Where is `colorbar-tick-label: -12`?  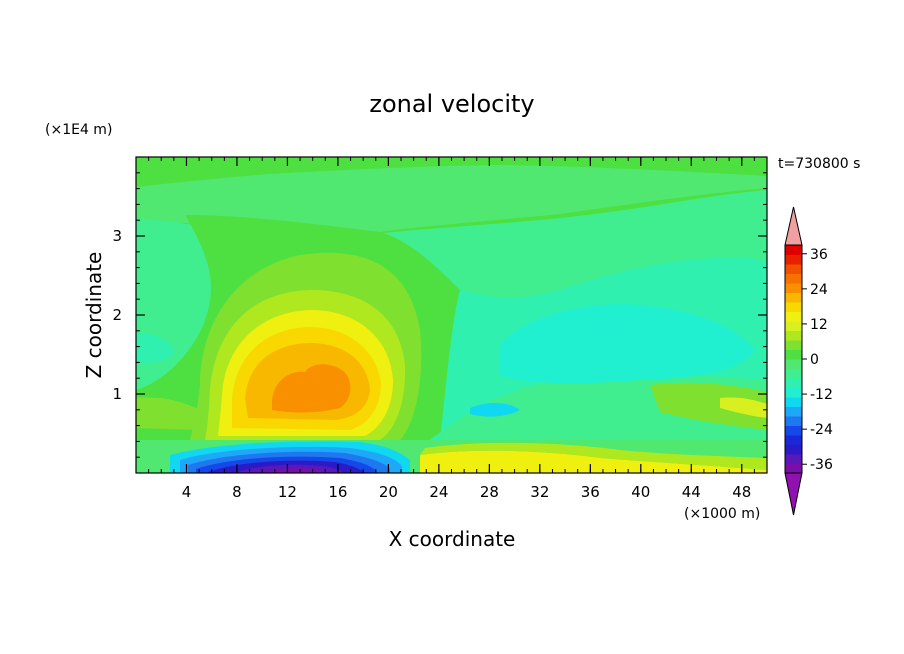 colorbar-tick-label: -12 is located at coordinates (821, 395).